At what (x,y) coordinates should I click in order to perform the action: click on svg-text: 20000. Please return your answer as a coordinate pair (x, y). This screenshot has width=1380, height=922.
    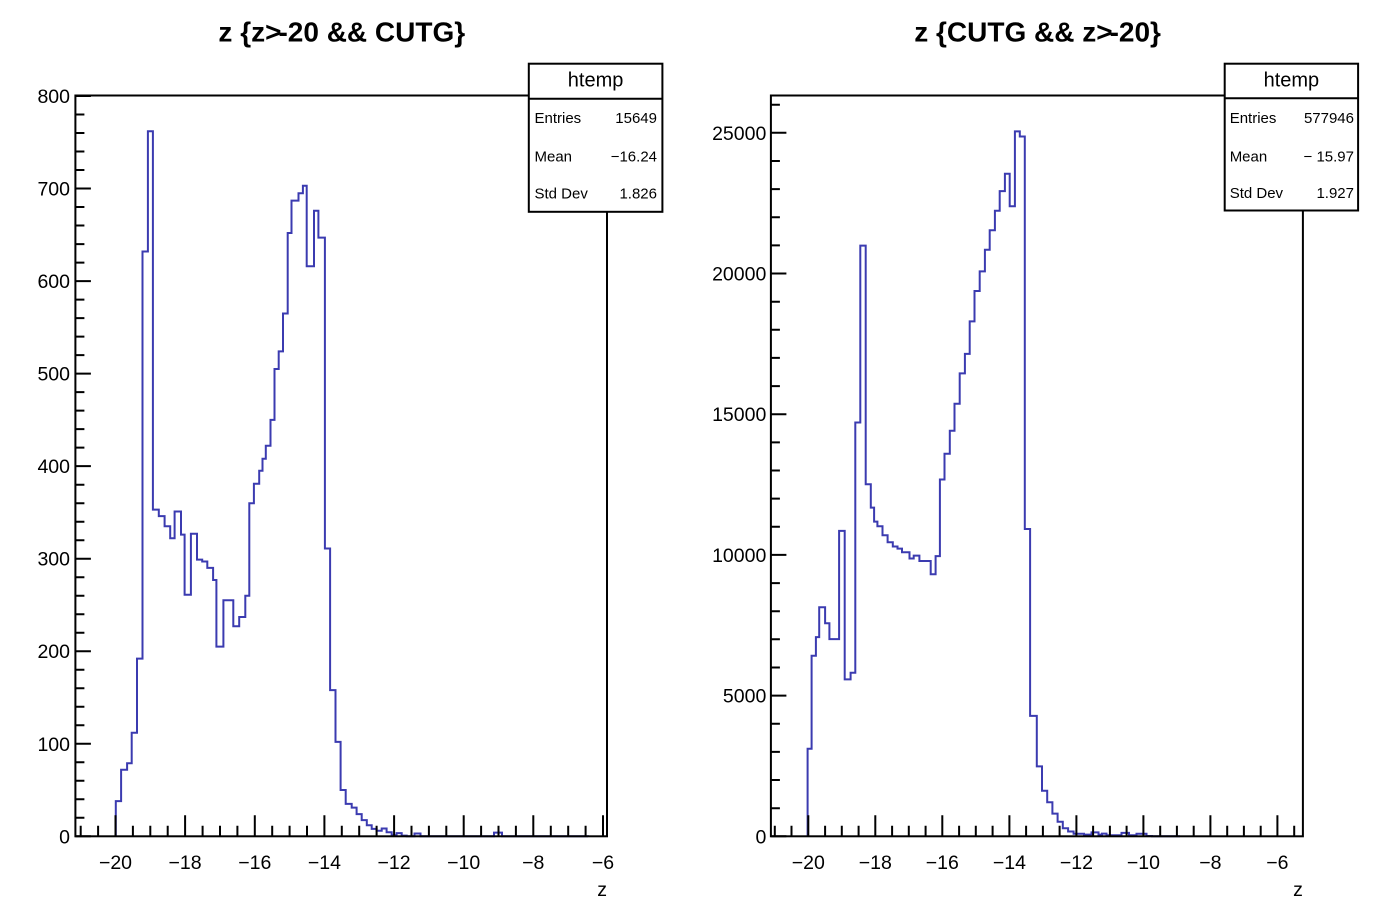
    Looking at the image, I should click on (739, 275).